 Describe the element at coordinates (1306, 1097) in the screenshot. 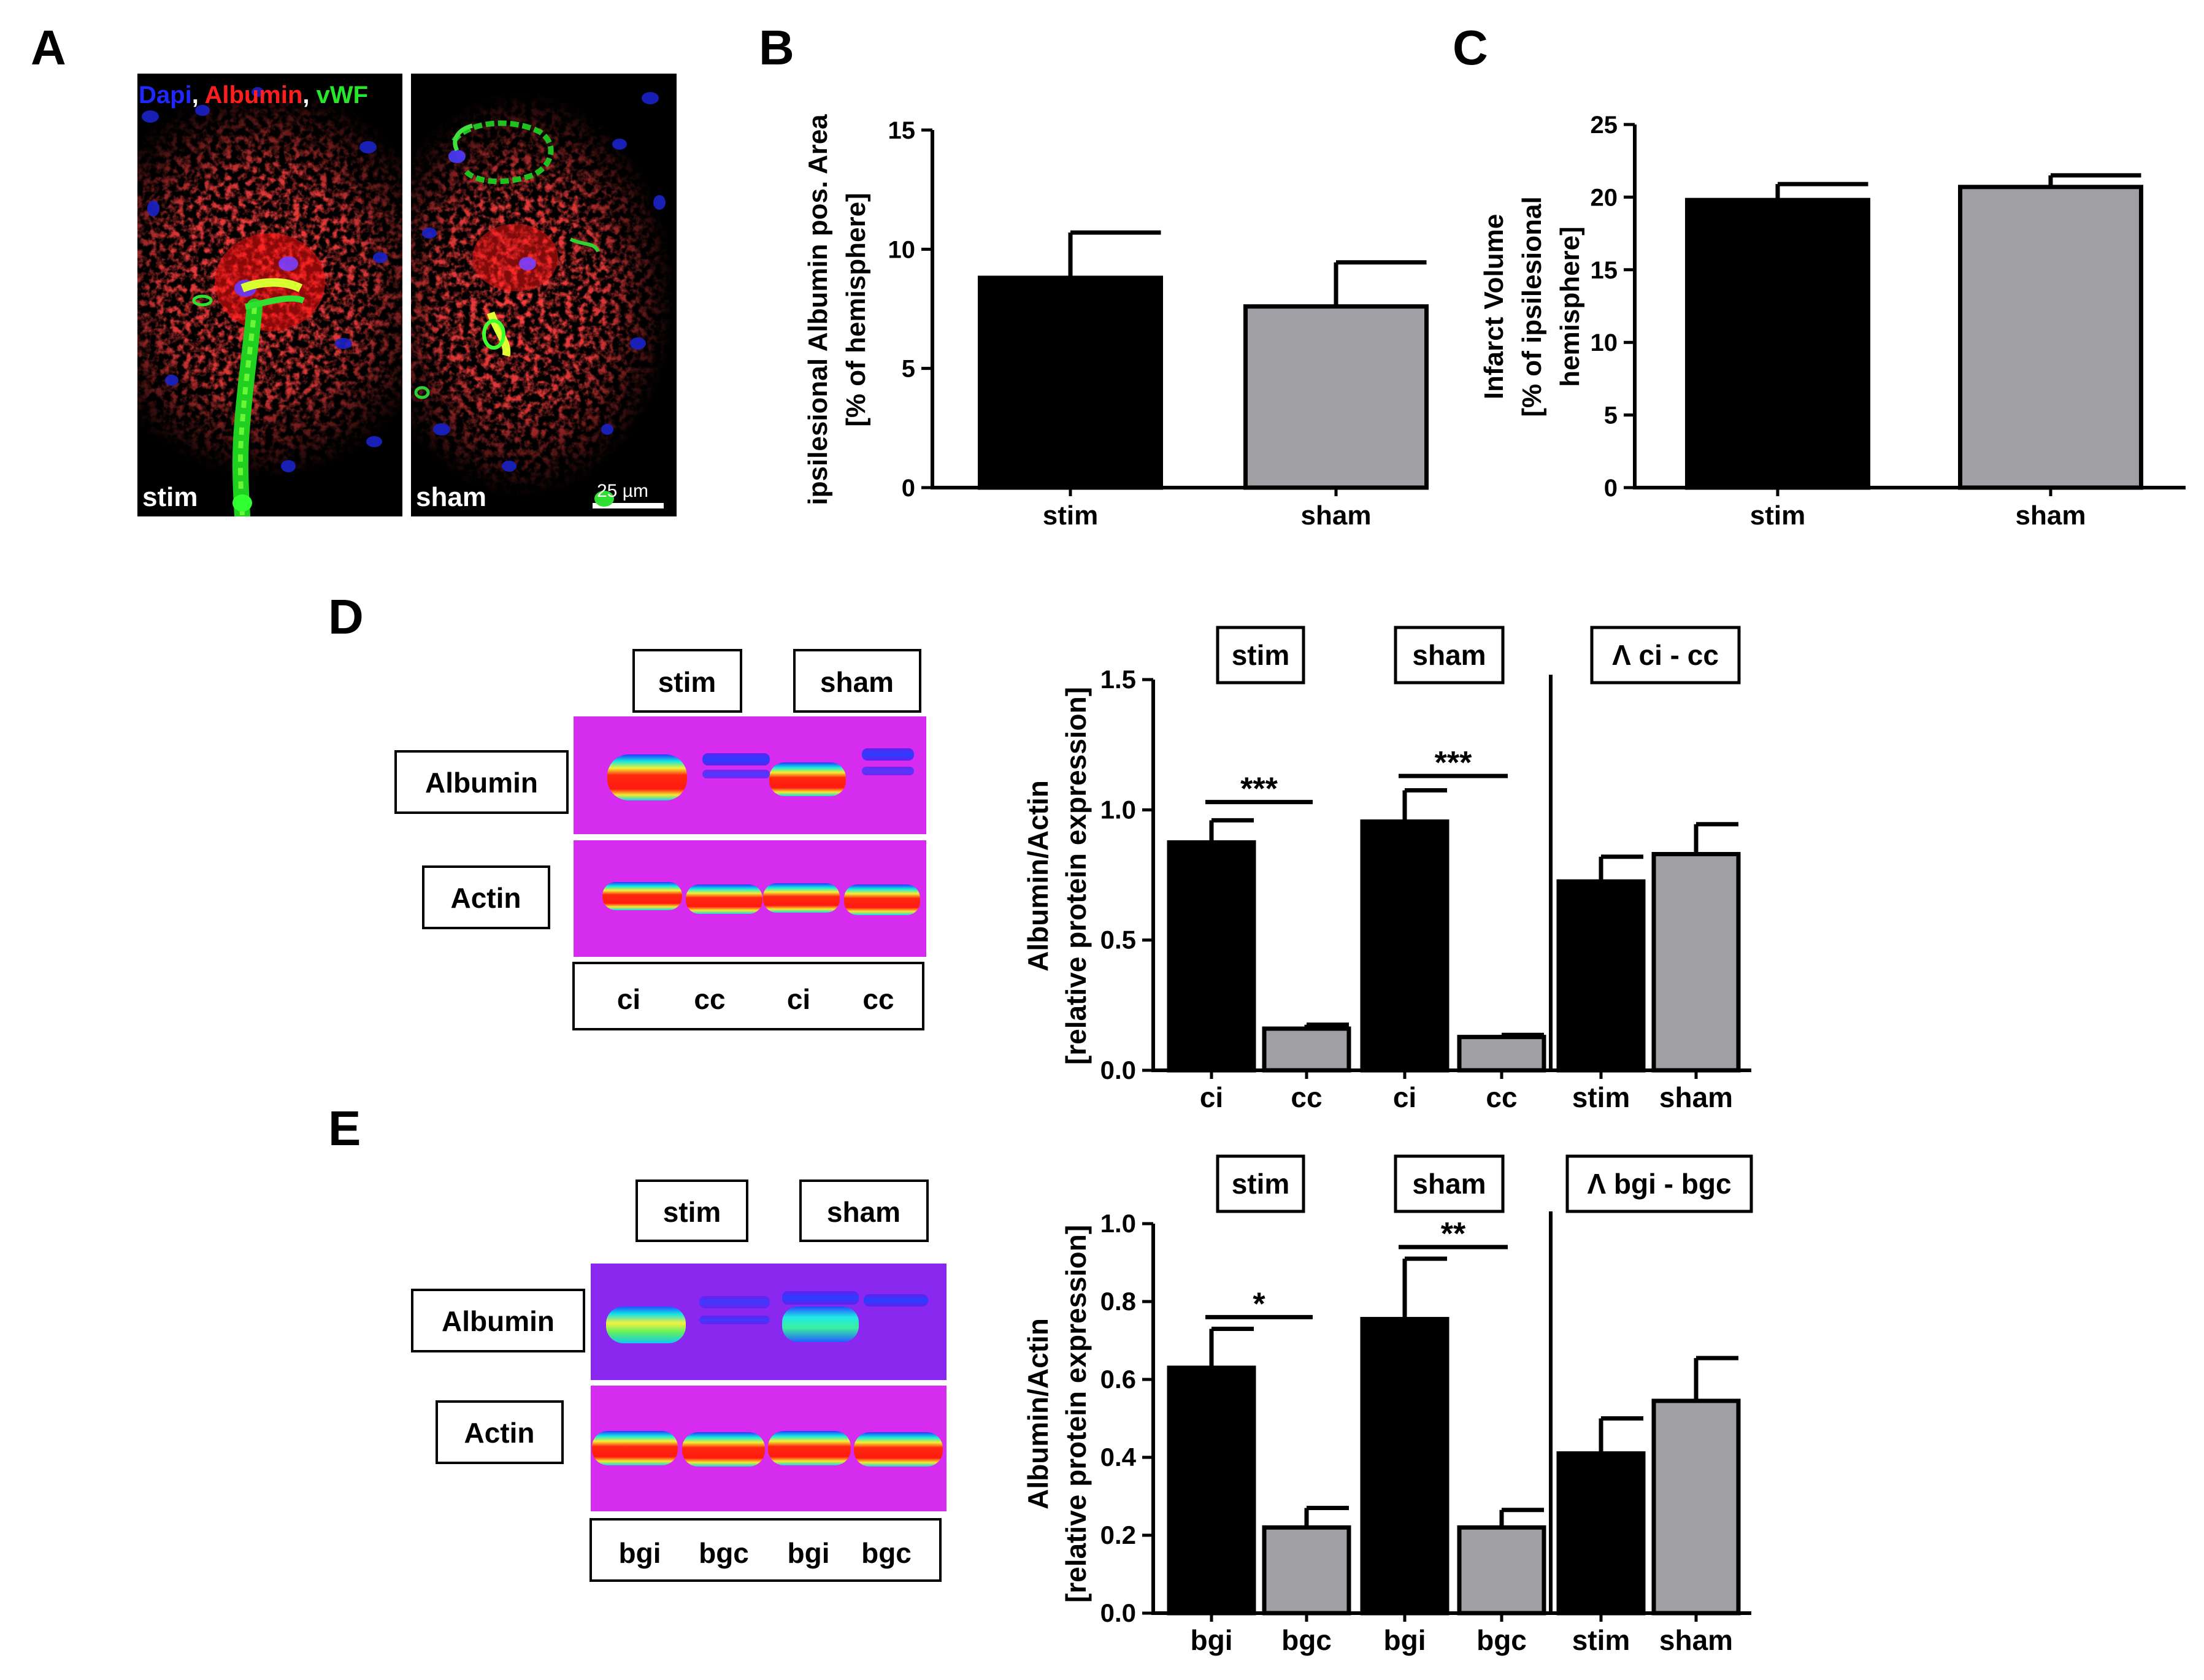

I see `chart-d-xlabel-1: cc` at that location.